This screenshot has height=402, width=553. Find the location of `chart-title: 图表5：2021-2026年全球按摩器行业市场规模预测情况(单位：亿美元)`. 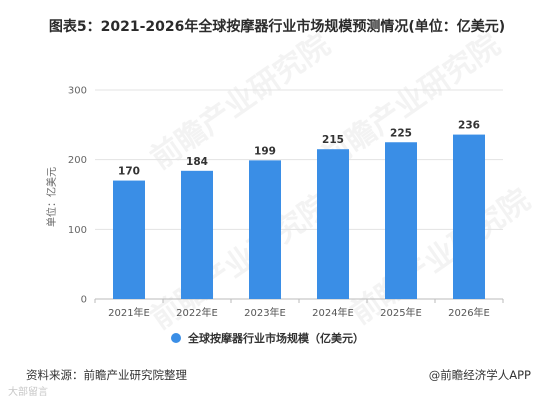

chart-title: 图表5：2021-2026年全球按摩器行业市场规模预测情况(单位：亿美元) is located at coordinates (277, 27).